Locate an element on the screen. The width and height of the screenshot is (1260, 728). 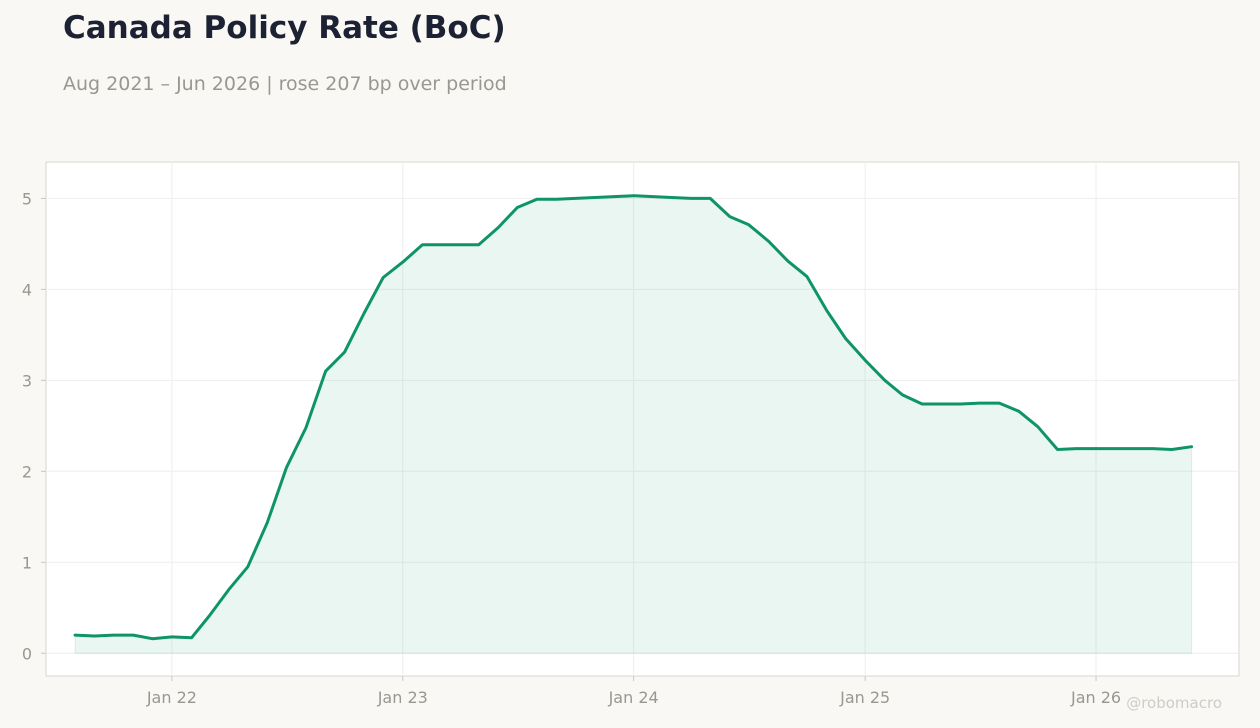
y-tick-label: 1 is located at coordinates (27, 562).